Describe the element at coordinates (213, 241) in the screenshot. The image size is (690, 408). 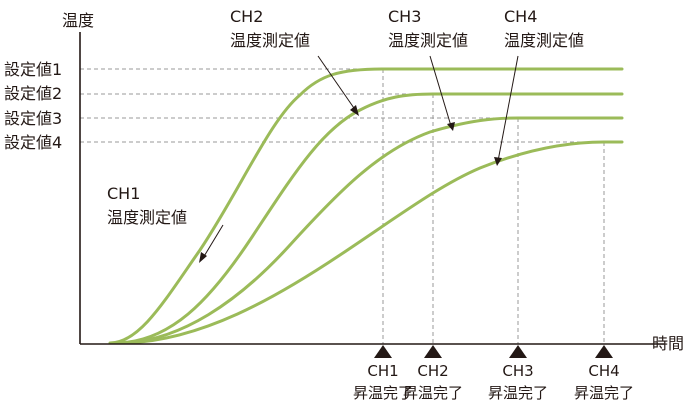
I see `leader-ch1` at that location.